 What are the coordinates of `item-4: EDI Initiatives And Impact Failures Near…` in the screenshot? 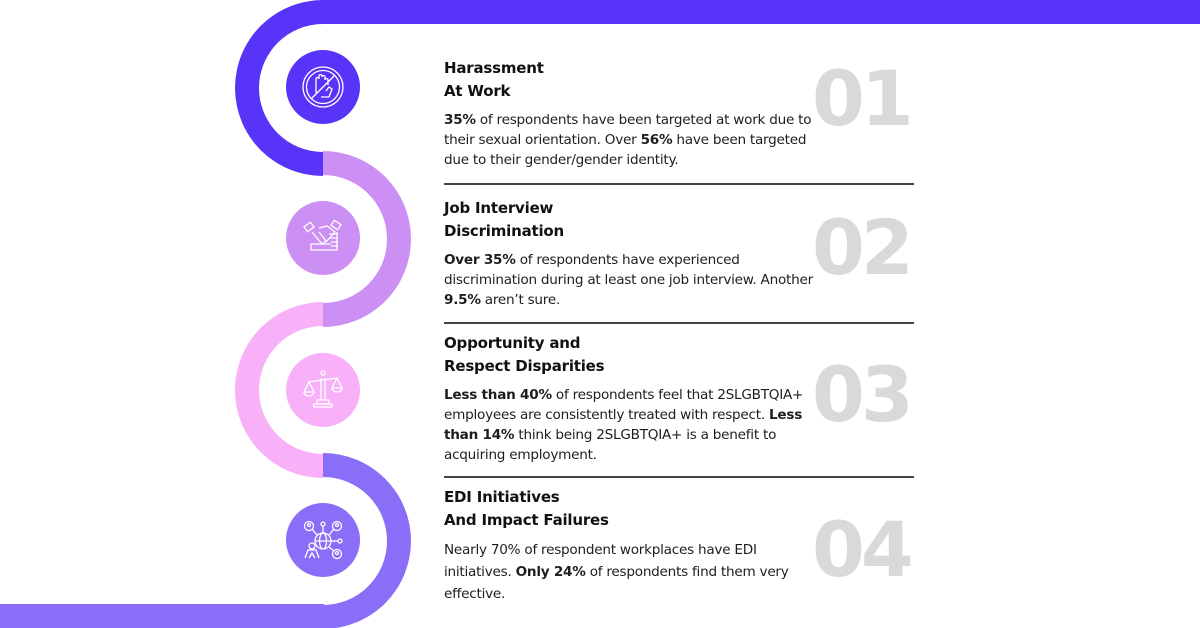 It's located at (679, 545).